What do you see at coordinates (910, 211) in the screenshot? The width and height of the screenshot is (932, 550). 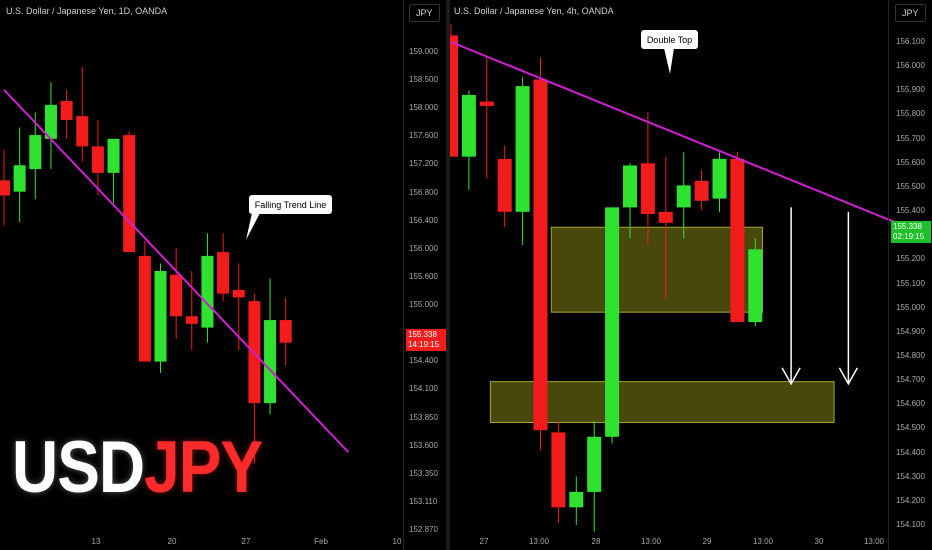 I see `price-tick: 155.400` at bounding box center [910, 211].